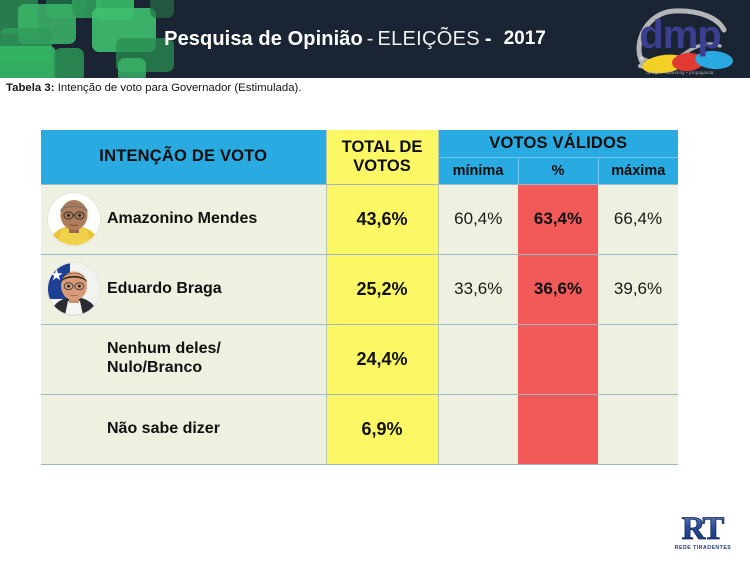 This screenshot has height=561, width=750. I want to click on valid-votes-maxima-value: 66,4%, so click(638, 218).